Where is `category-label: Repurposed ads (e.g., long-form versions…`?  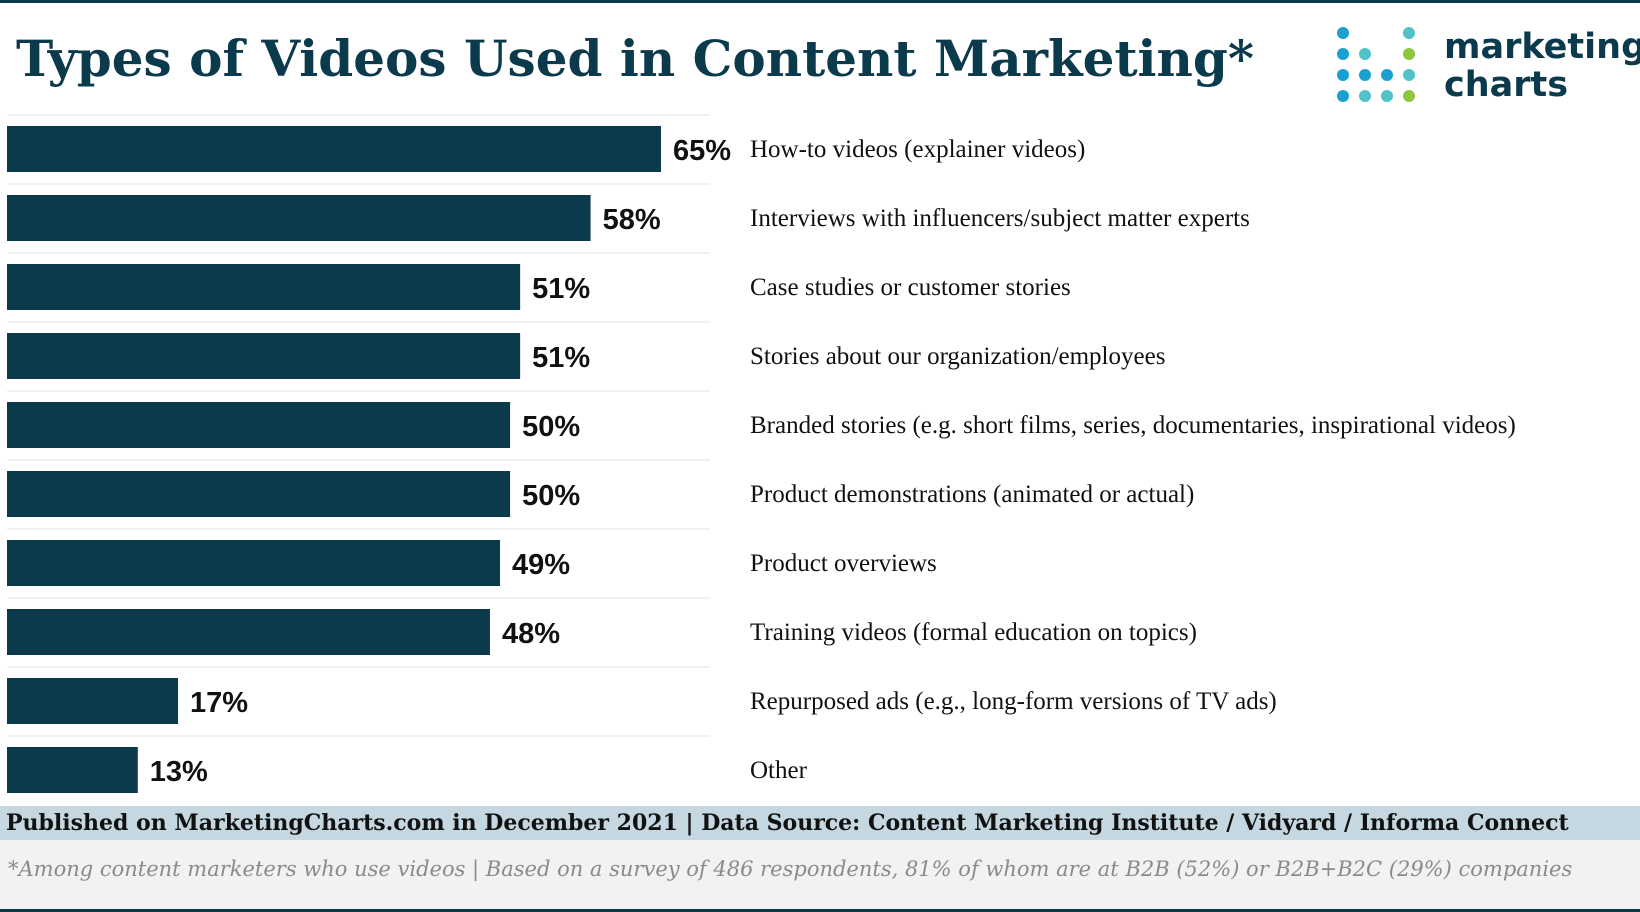 category-label: Repurposed ads (e.g., long-form versions… is located at coordinates (1013, 701).